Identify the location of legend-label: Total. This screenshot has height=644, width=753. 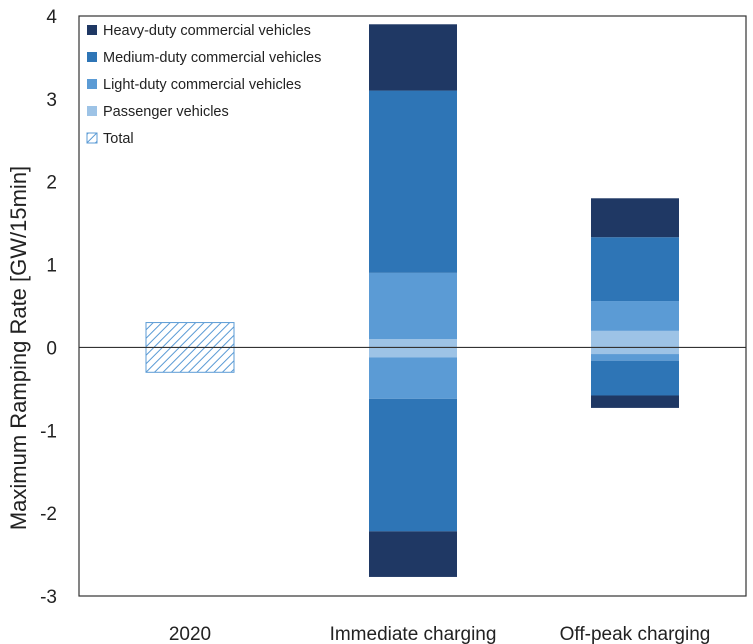
(118, 139).